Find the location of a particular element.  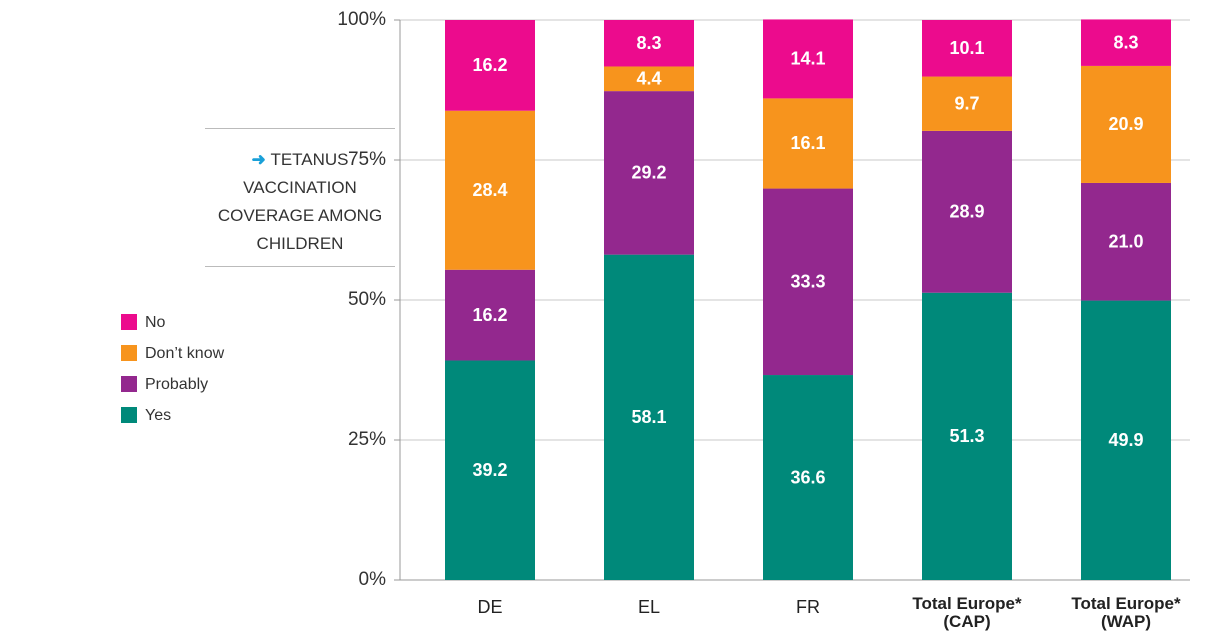

data-label: 49.9 is located at coordinates (1125, 440).